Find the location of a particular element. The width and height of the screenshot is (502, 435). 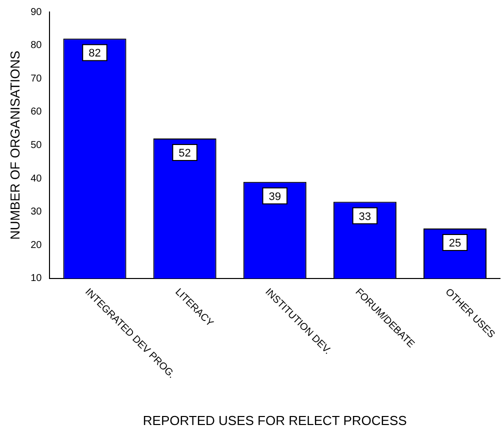

data-label: 82 is located at coordinates (94, 54).